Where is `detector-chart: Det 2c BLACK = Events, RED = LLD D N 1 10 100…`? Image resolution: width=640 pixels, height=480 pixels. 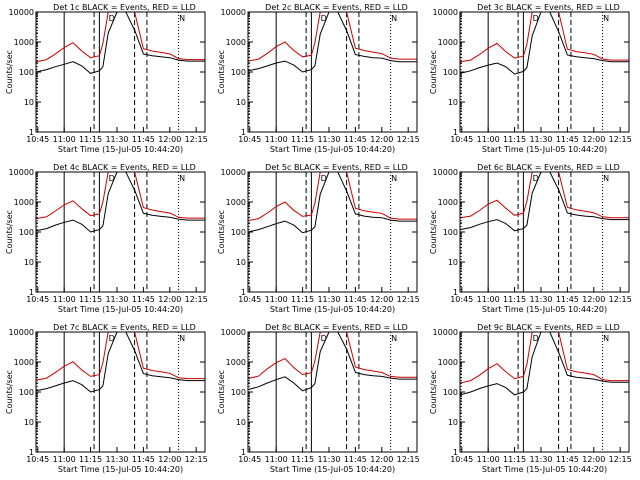 detector-chart: Det 2c BLACK = Events, RED = LLD D N 1 10 100… is located at coordinates (318, 78).